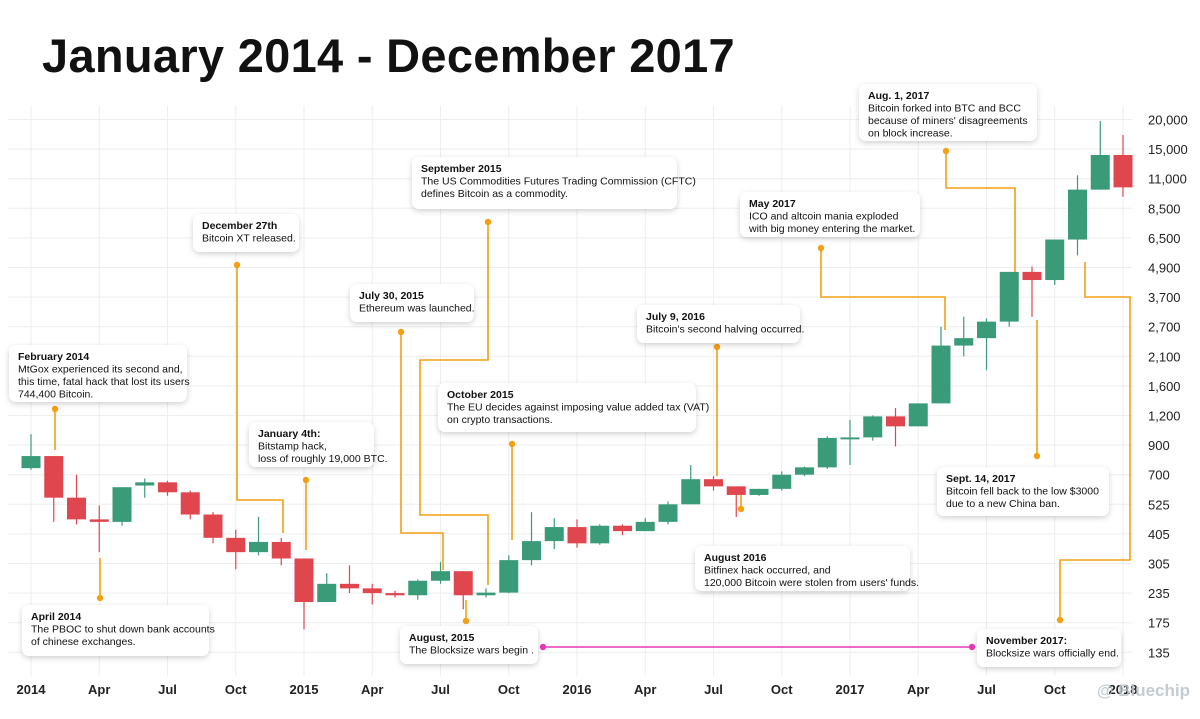 Image resolution: width=1200 pixels, height=719 pixels. I want to click on annotation-dot-sep-2015, so click(488, 222).